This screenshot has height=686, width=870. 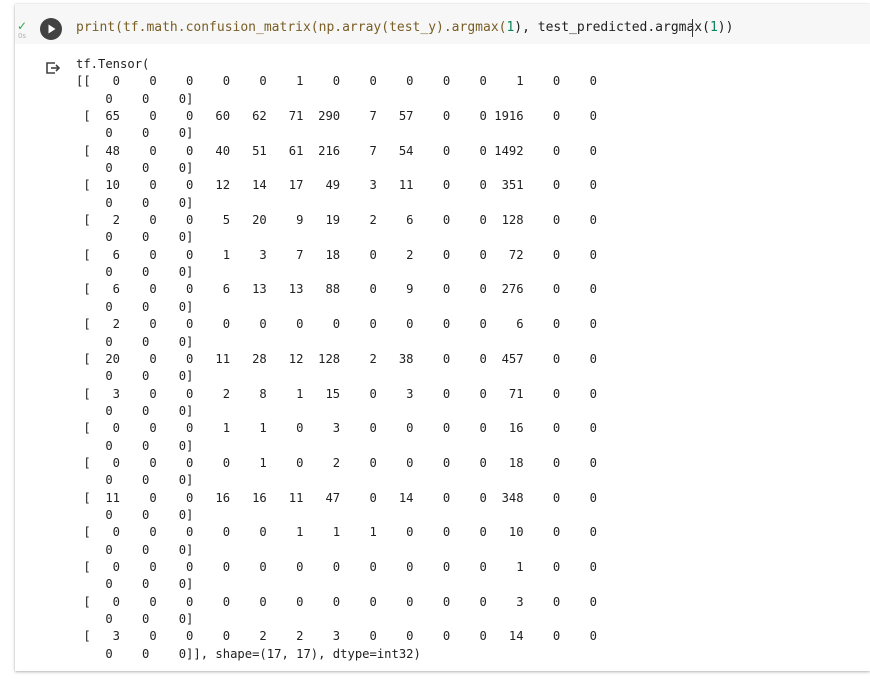 I want to click on execution-time: 0s, so click(x=22, y=36).